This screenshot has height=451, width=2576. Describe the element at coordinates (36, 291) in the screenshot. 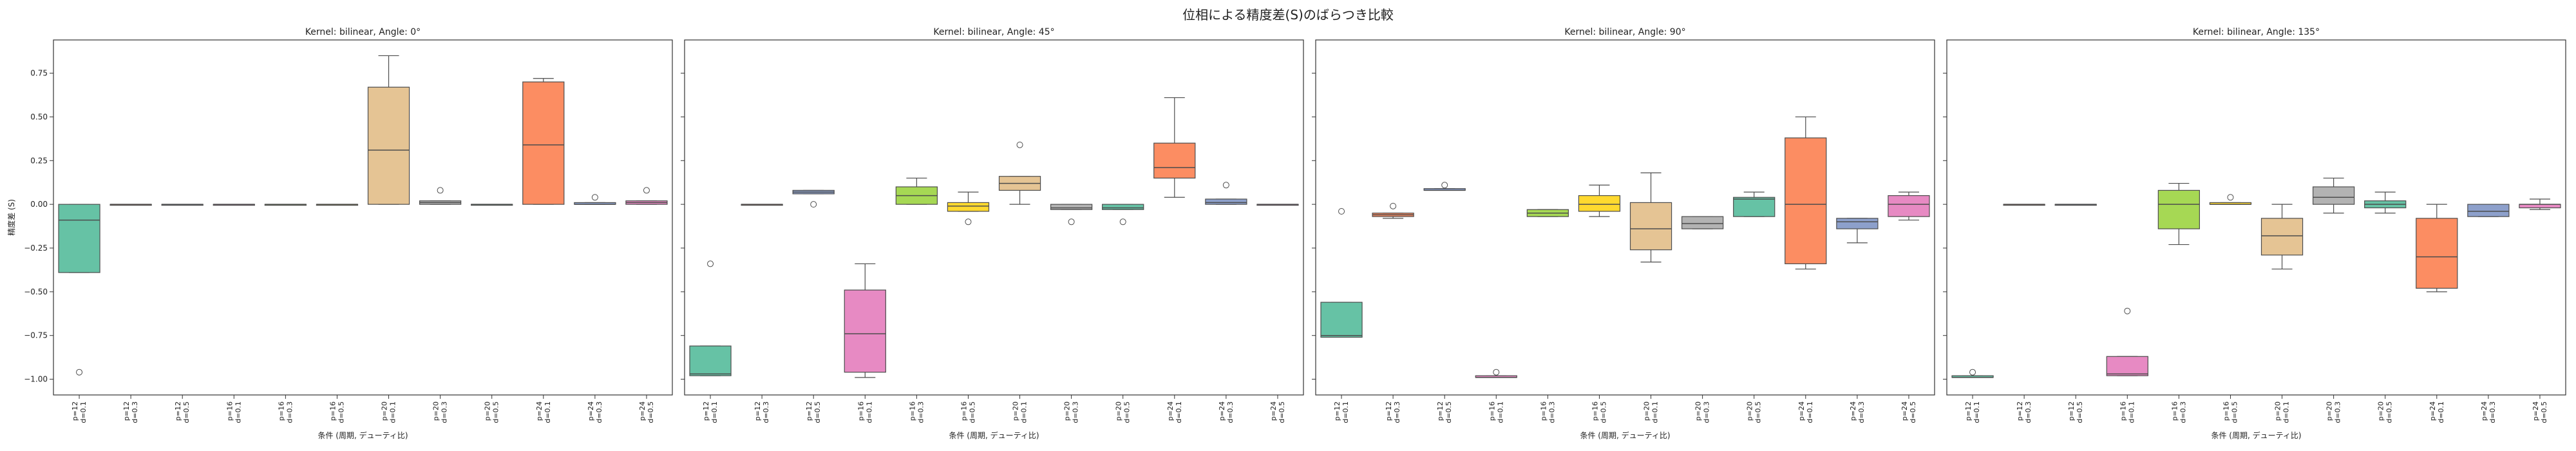

I see `y-tick-label: −0.50` at that location.